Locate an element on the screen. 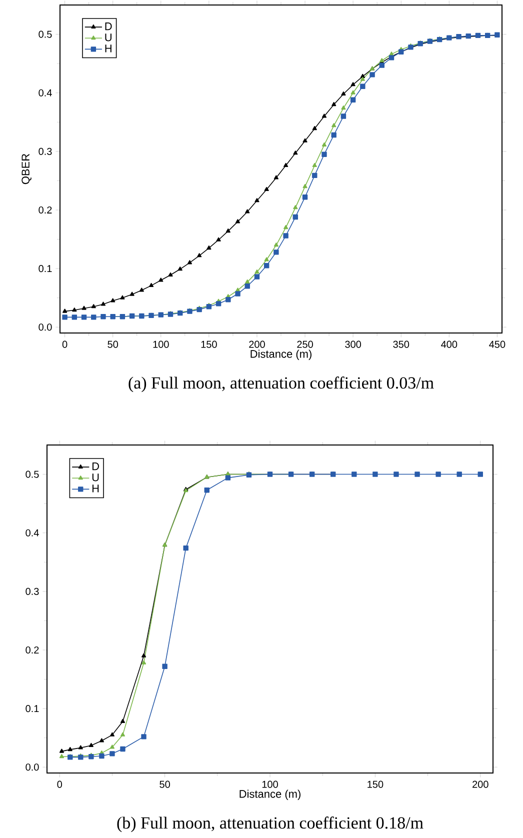  x-tick-label: 400 is located at coordinates (449, 344).